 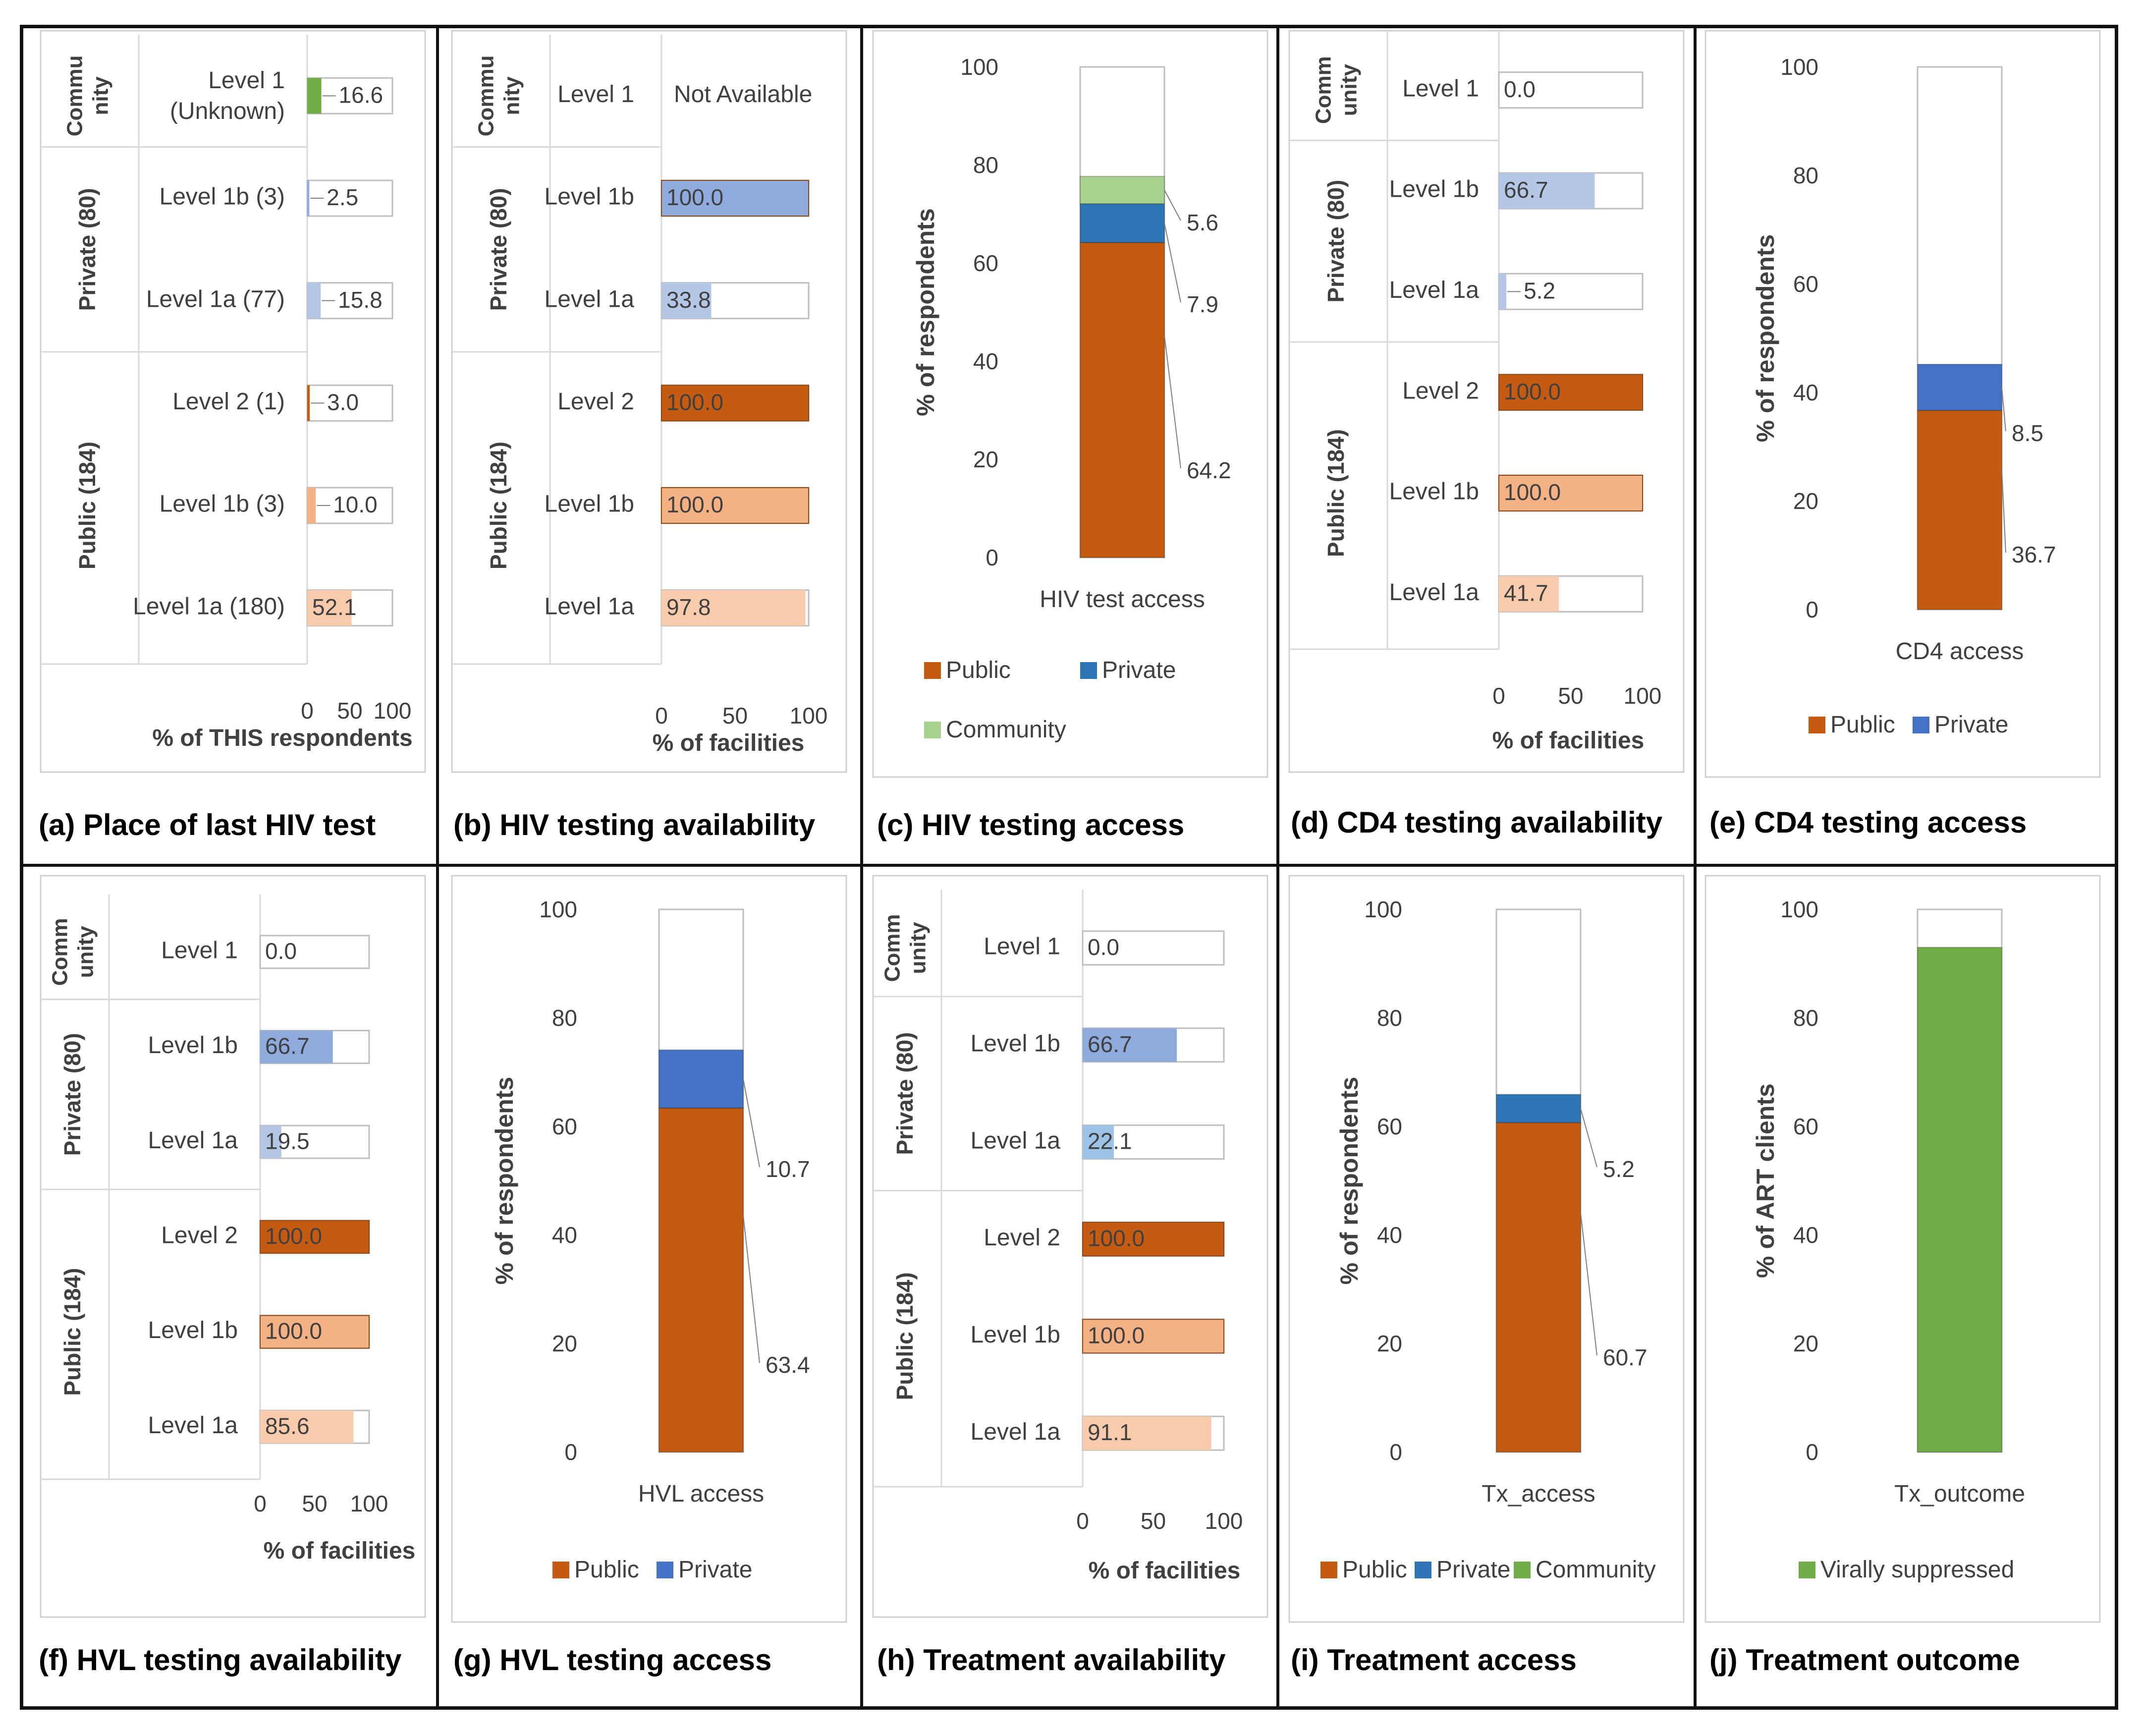 I want to click on panel-b-group-label: nity, so click(x=512, y=95).